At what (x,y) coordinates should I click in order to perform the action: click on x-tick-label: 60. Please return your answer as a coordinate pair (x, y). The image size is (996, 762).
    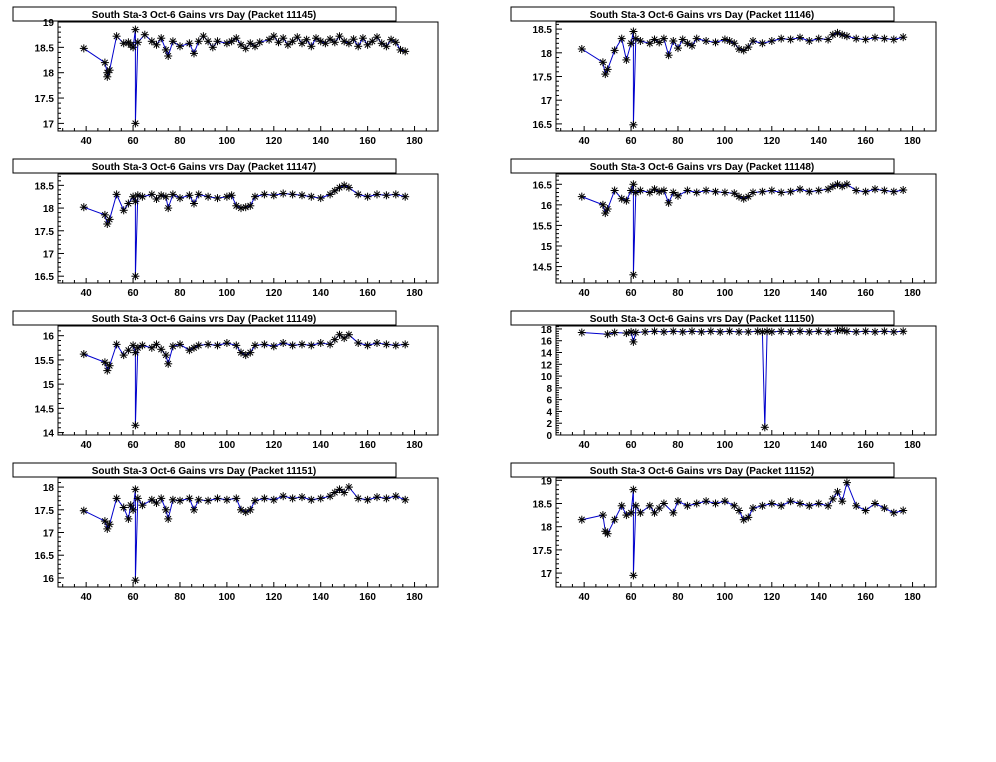
    Looking at the image, I should click on (631, 597).